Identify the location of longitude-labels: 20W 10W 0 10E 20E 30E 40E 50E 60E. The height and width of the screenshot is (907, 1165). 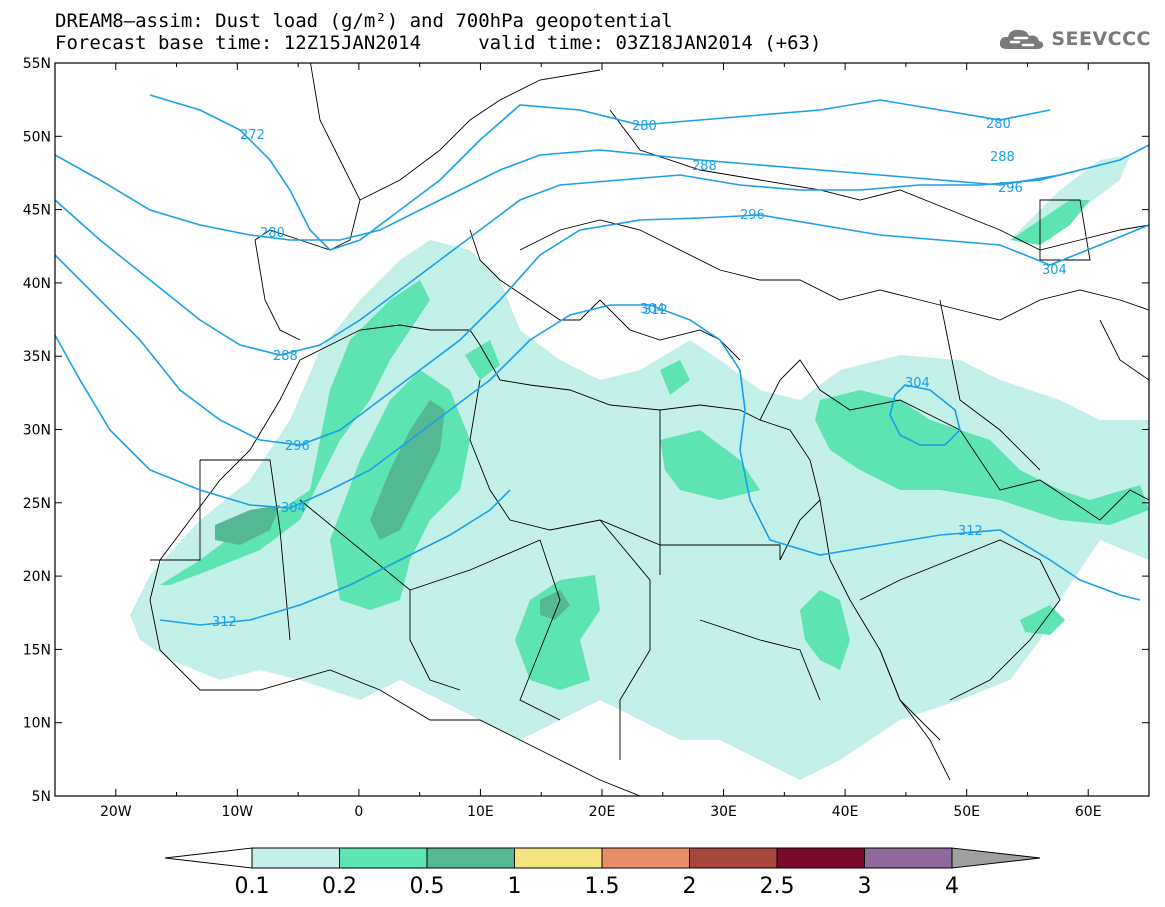
(601, 812).